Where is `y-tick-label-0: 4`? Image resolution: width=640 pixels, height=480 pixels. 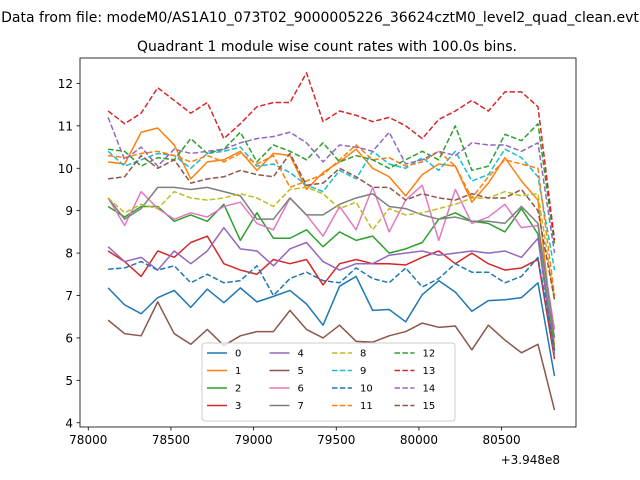 y-tick-label-0: 4 is located at coordinates (69, 423).